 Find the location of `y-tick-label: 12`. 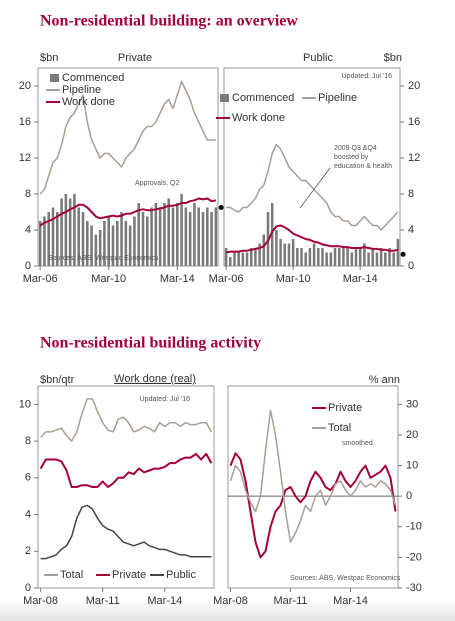

y-tick-label: 12 is located at coordinates (414, 158).